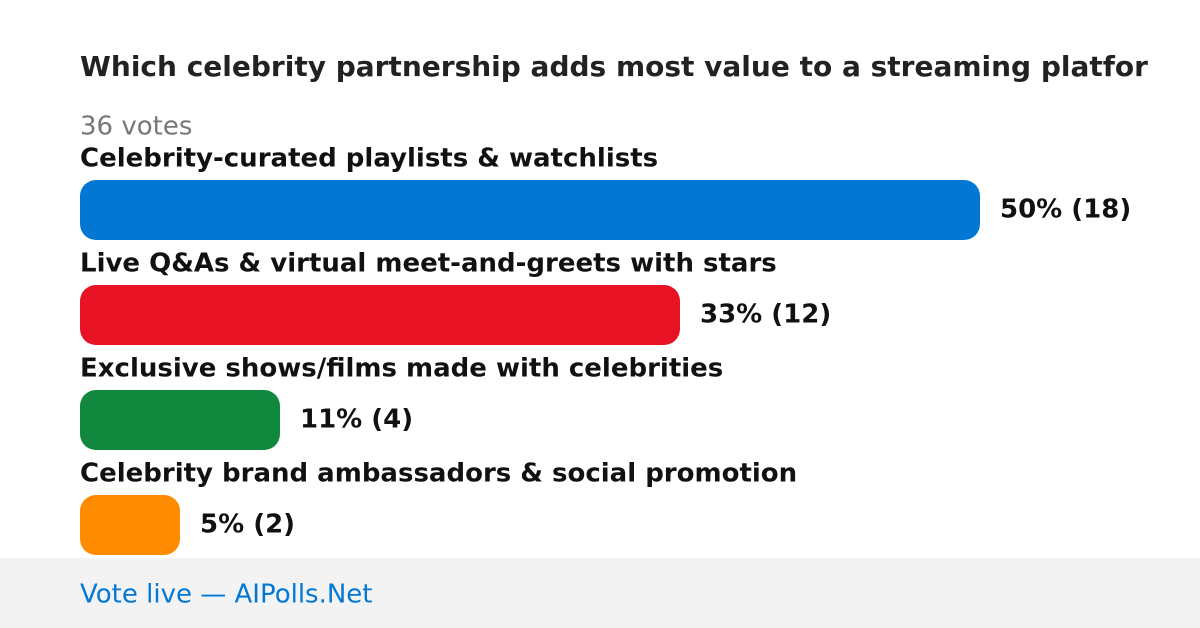  Describe the element at coordinates (356, 420) in the screenshot. I see `value-label: 11% (4)` at that location.